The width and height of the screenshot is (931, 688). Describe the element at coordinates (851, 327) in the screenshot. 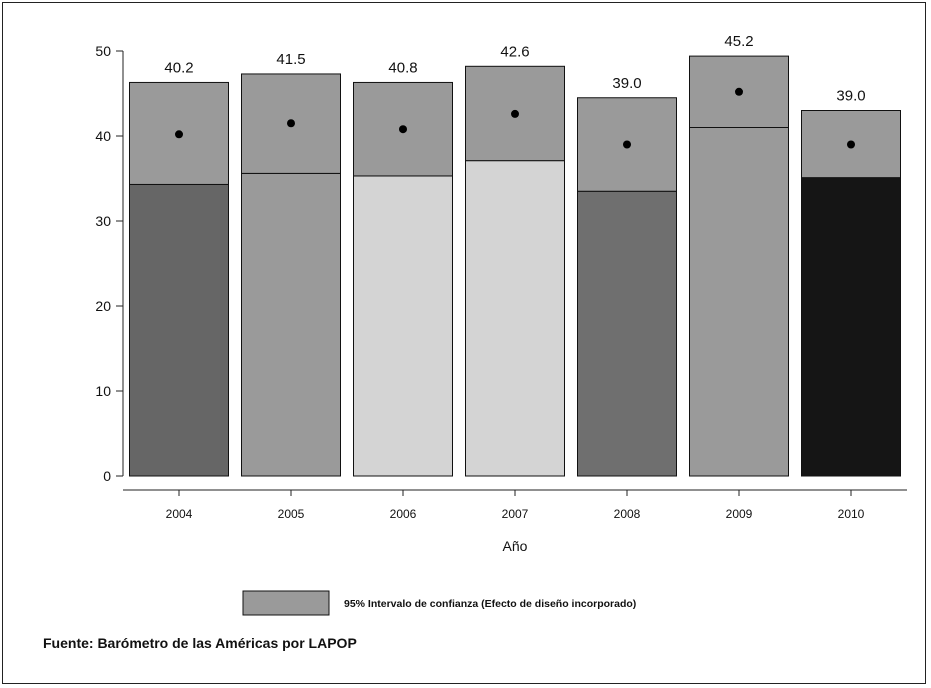

I see `bar-2010` at that location.